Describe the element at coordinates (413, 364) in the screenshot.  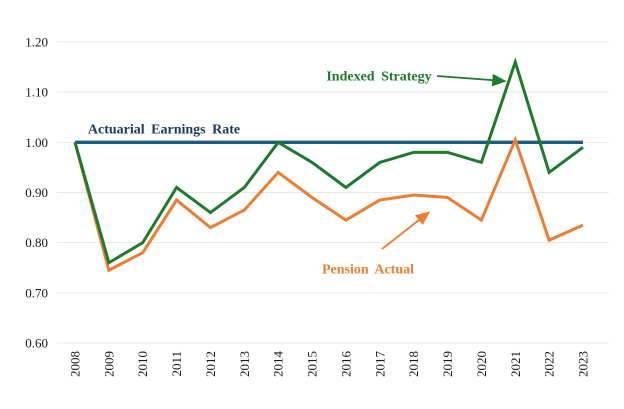
I see `x-tick-label: 2018` at that location.